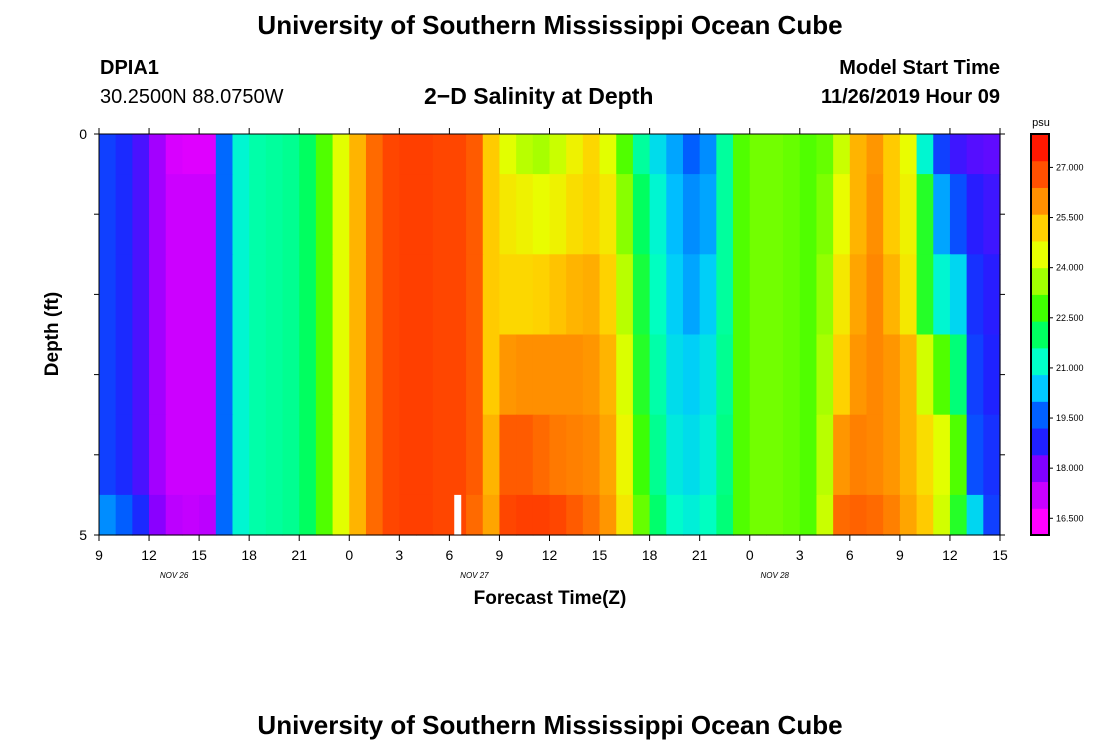  Describe the element at coordinates (550, 555) in the screenshot. I see `x-tick-label: 12` at that location.